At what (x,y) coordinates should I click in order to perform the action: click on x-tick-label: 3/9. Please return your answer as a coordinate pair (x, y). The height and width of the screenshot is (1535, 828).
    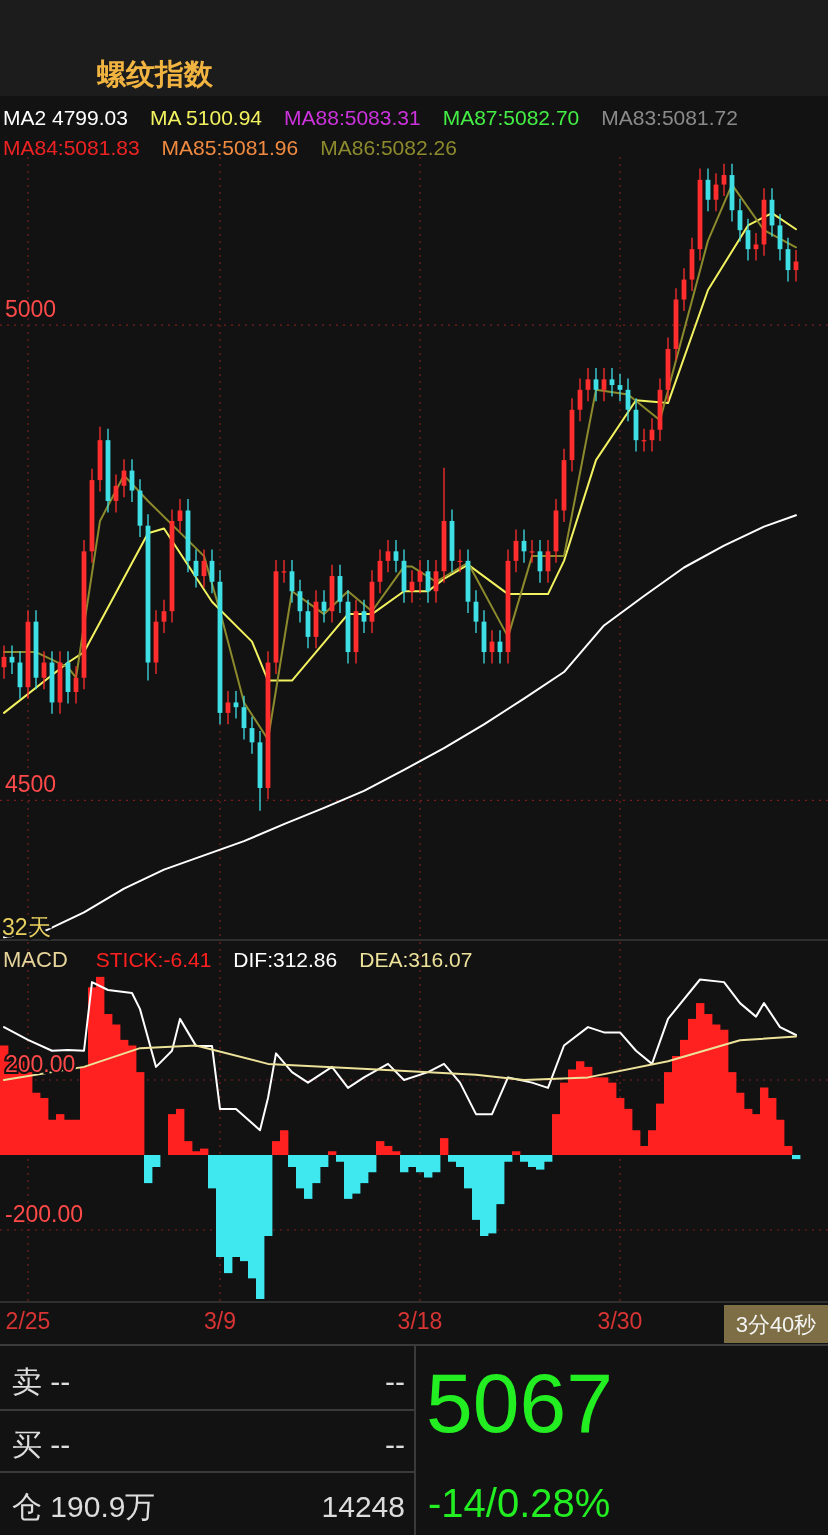
    Looking at the image, I should click on (220, 1321).